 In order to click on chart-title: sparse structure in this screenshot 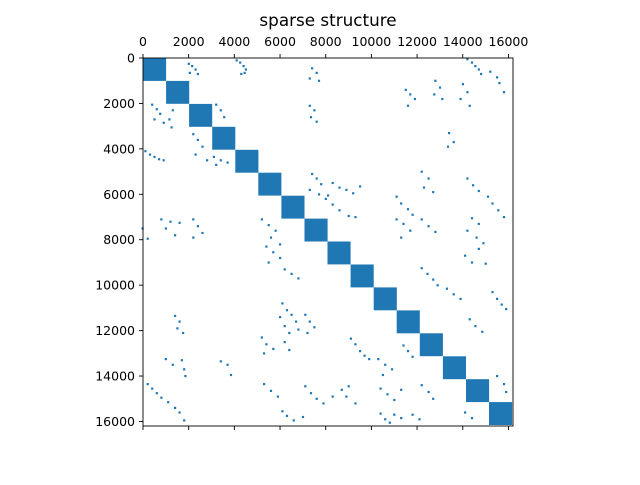, I will do `click(327, 20)`.